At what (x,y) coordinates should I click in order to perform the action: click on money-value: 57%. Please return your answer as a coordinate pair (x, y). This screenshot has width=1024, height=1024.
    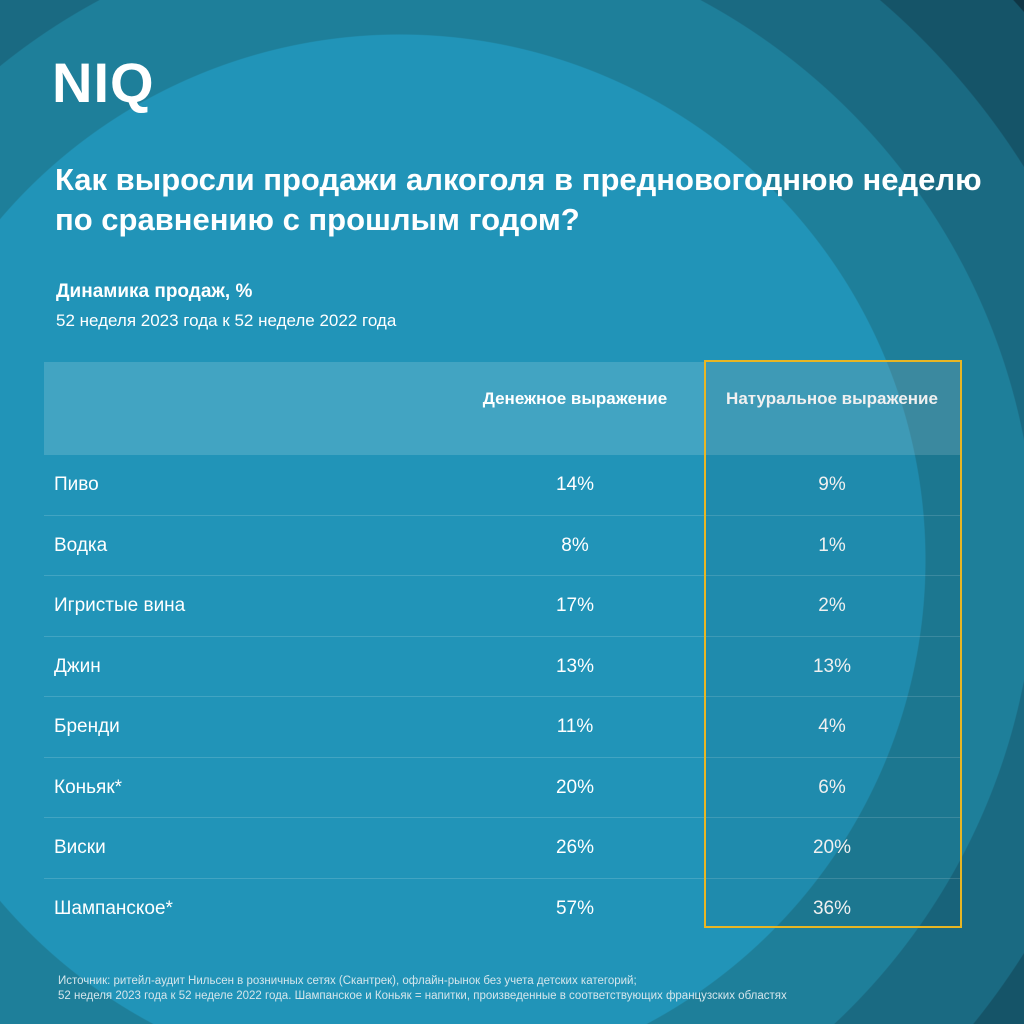
    Looking at the image, I should click on (575, 908).